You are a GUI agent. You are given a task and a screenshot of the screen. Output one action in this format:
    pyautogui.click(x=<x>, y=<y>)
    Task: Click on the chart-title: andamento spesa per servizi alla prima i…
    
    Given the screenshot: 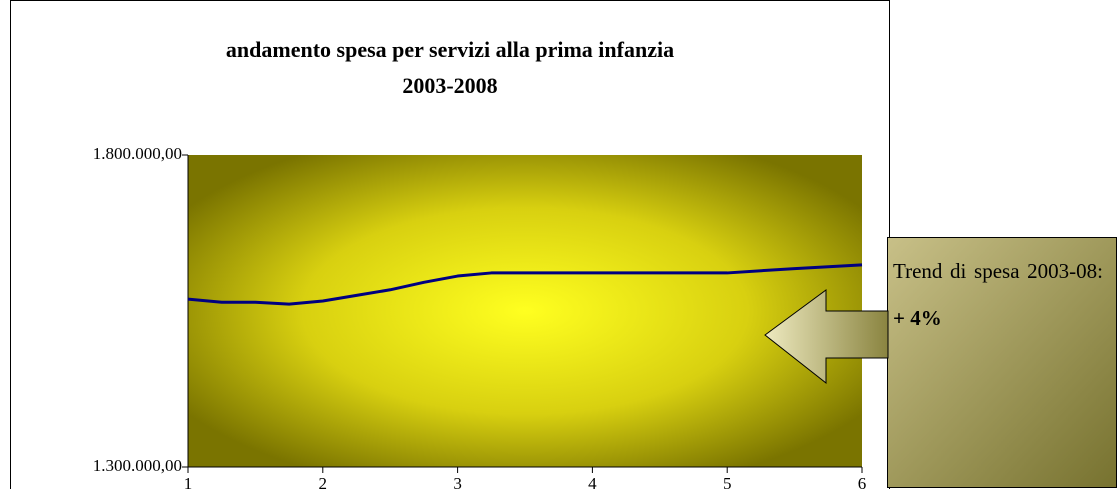 What is the action you would take?
    pyautogui.click(x=450, y=49)
    